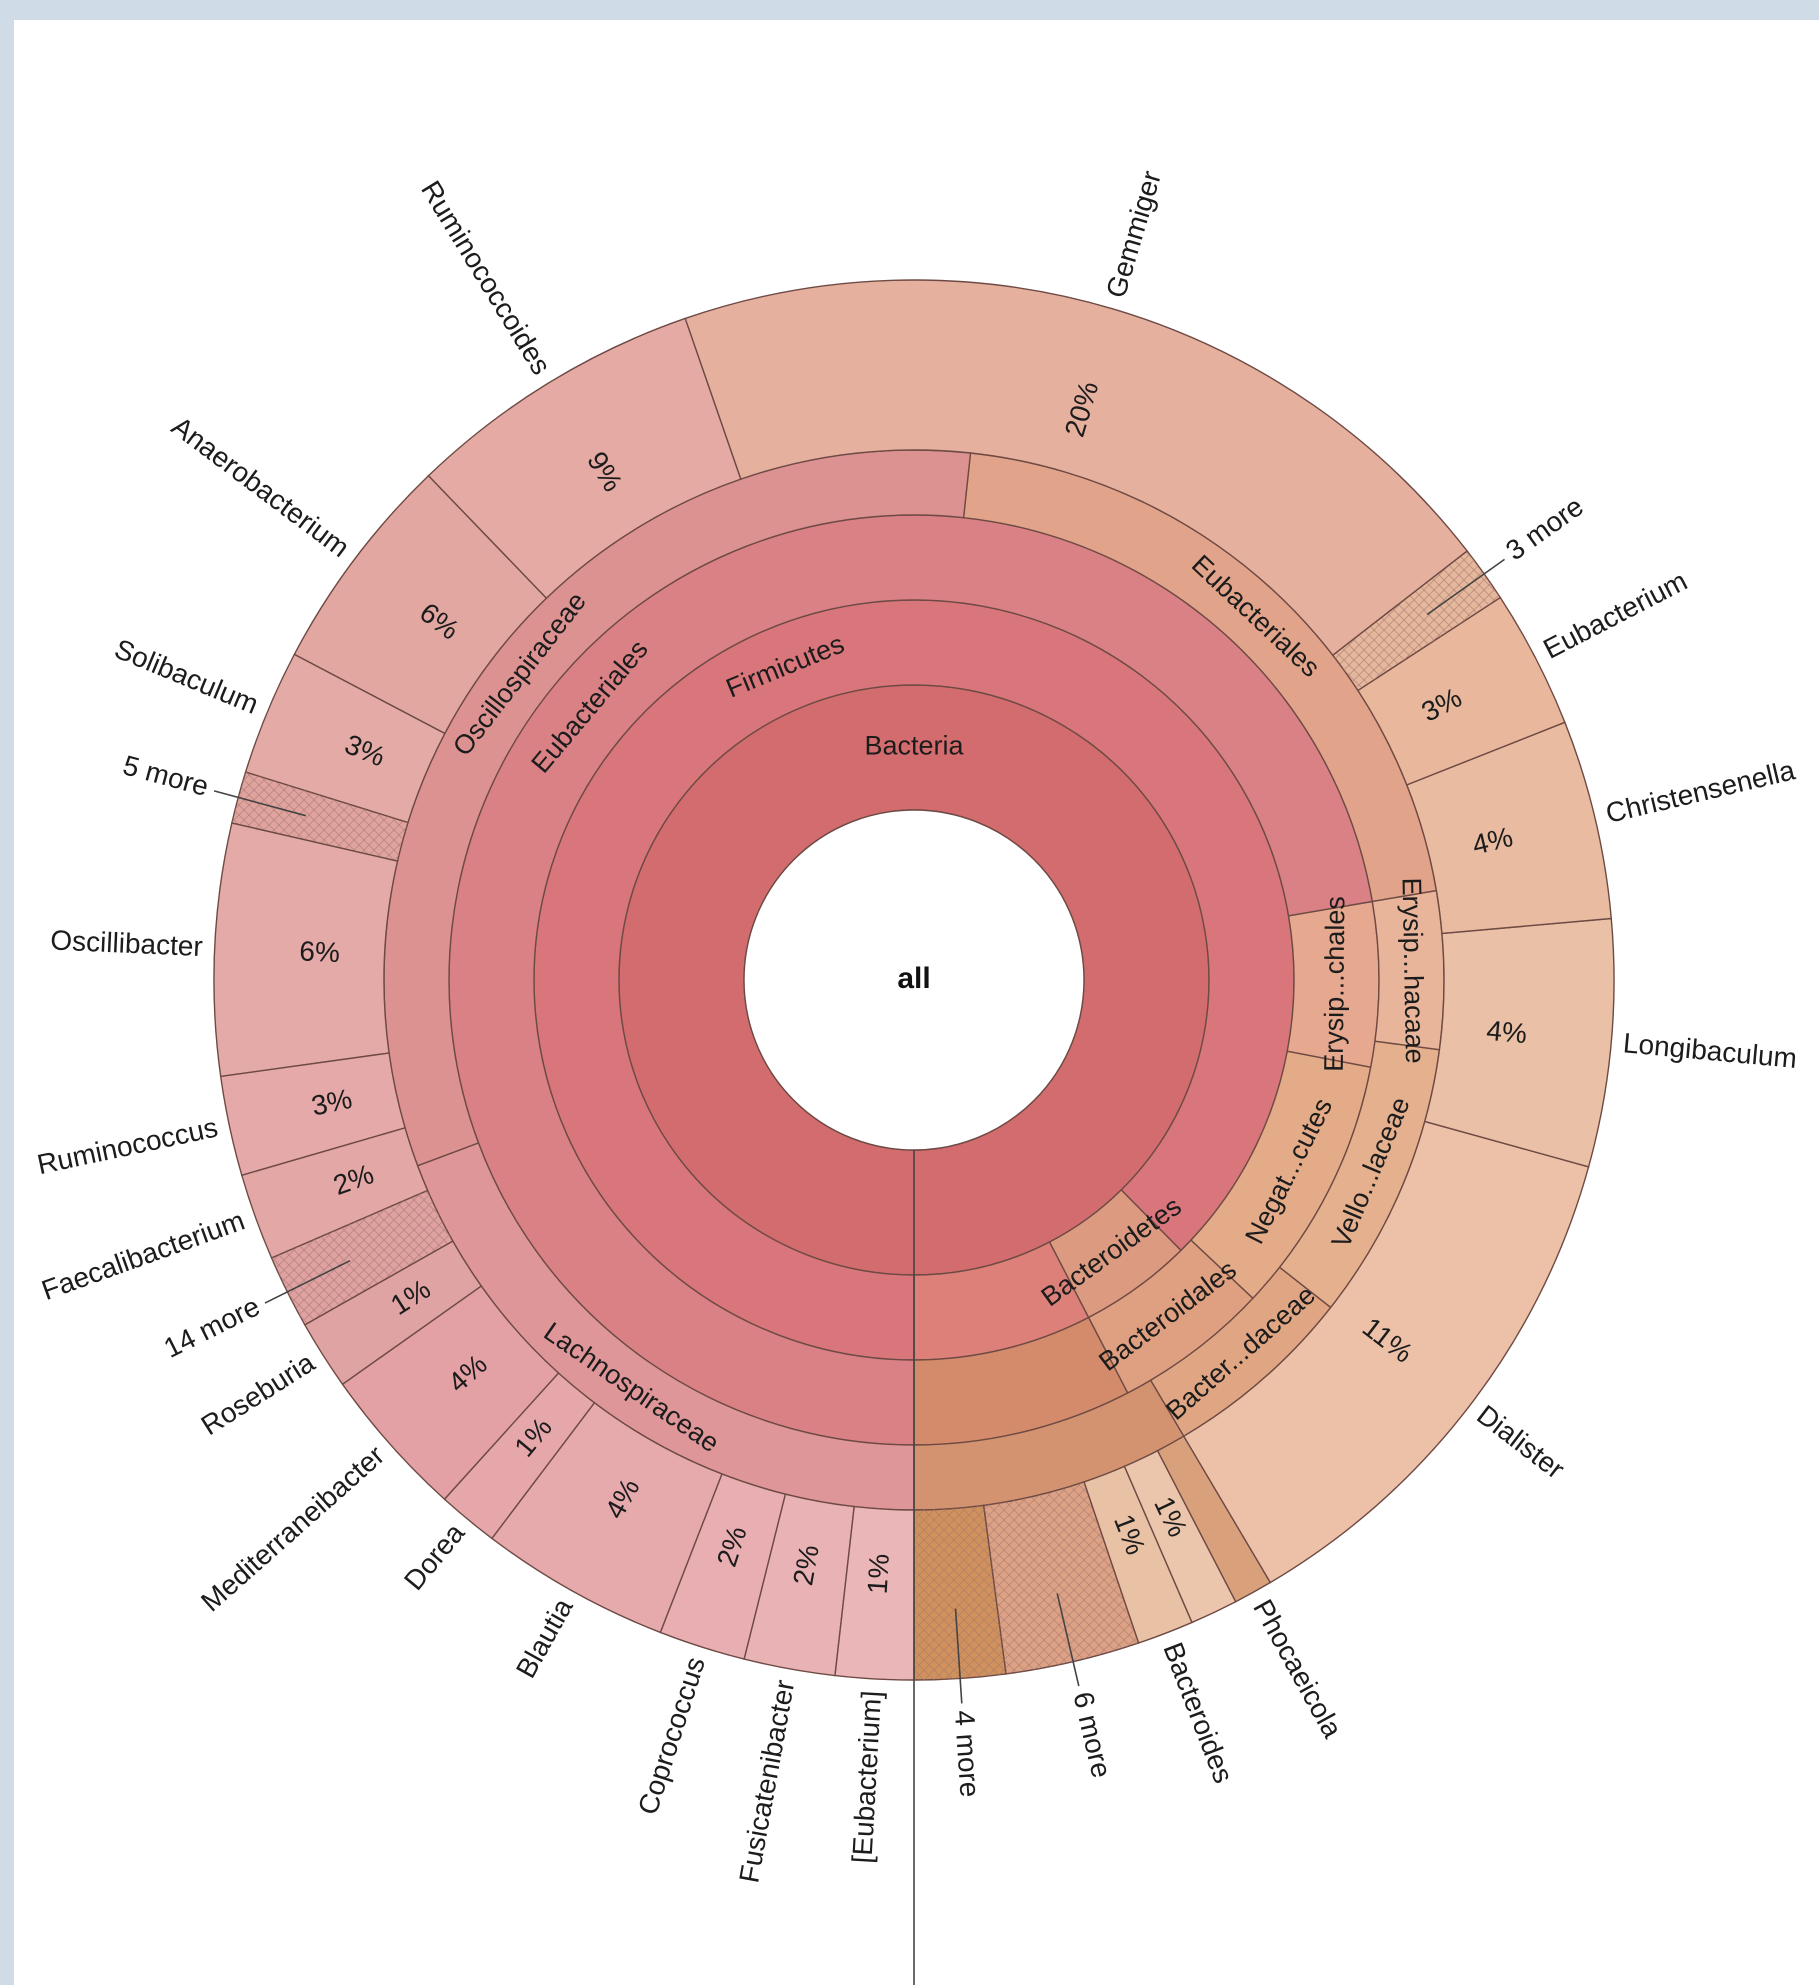  What do you see at coordinates (486, 277) in the screenshot?
I see `genus-segment-ruminococcoides-label: Ruminococcoides` at bounding box center [486, 277].